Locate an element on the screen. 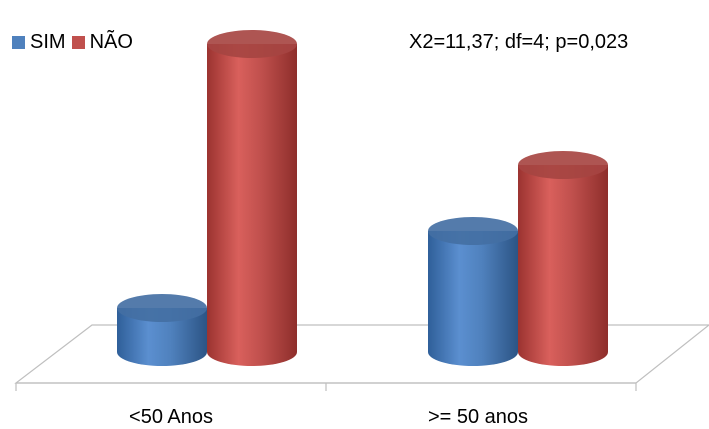 This screenshot has width=709, height=429. legend-label-nao: NÃO is located at coordinates (111, 42).